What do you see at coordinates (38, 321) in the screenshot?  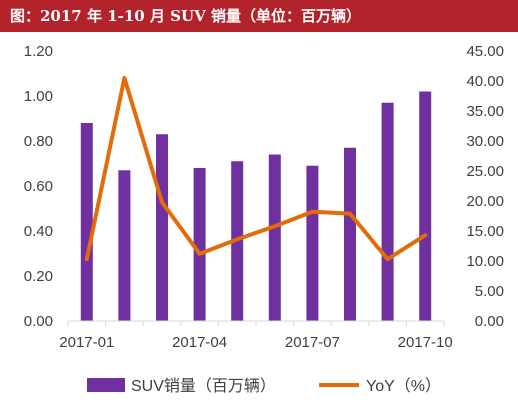 I see `left-tick-label: 0.00` at bounding box center [38, 321].